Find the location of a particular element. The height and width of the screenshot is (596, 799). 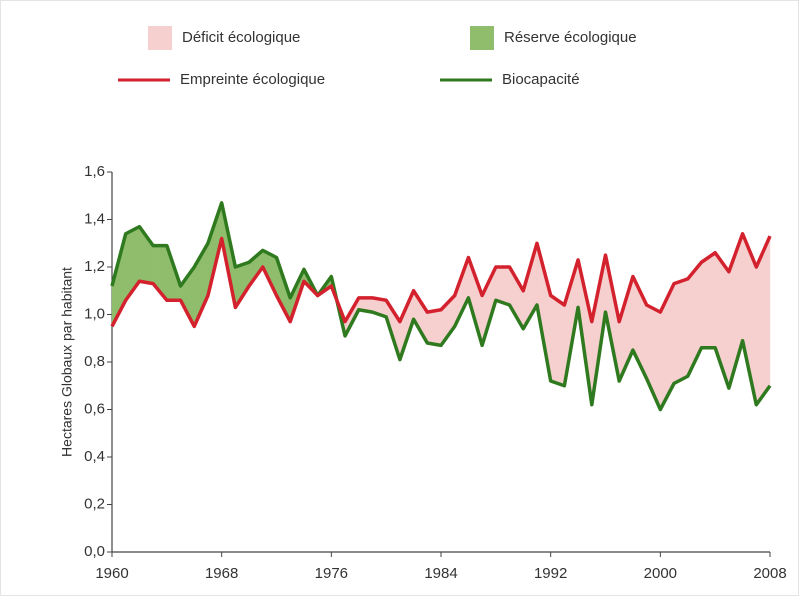

y-tick-label: 0,6 is located at coordinates (94, 408).